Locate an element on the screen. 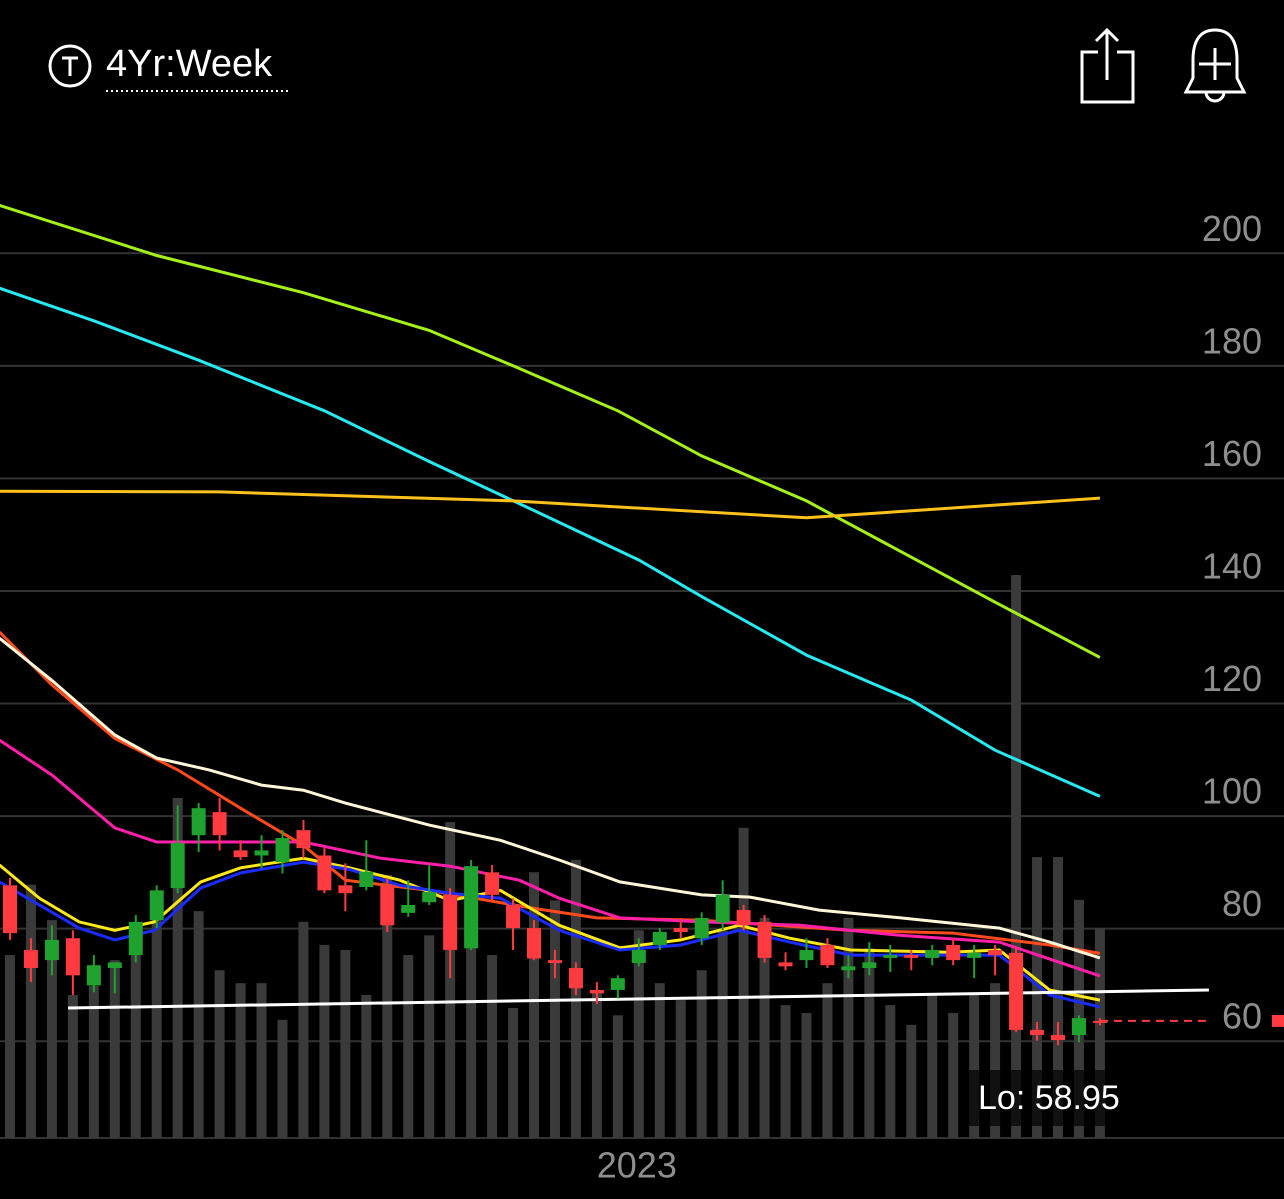 Image resolution: width=1284 pixels, height=1199 pixels. y-tick-label: 140 is located at coordinates (1232, 565).